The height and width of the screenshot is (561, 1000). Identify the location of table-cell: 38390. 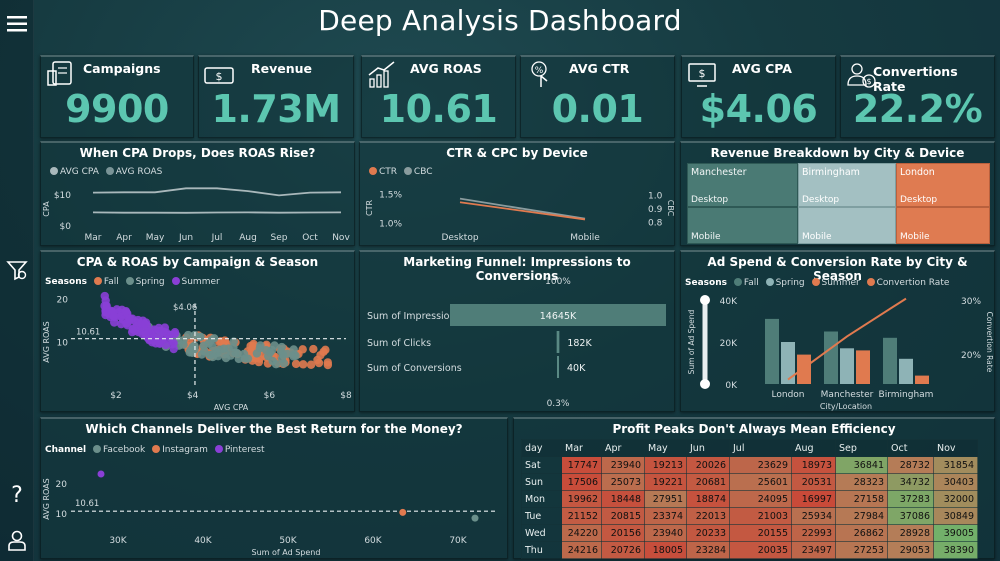
(955, 550).